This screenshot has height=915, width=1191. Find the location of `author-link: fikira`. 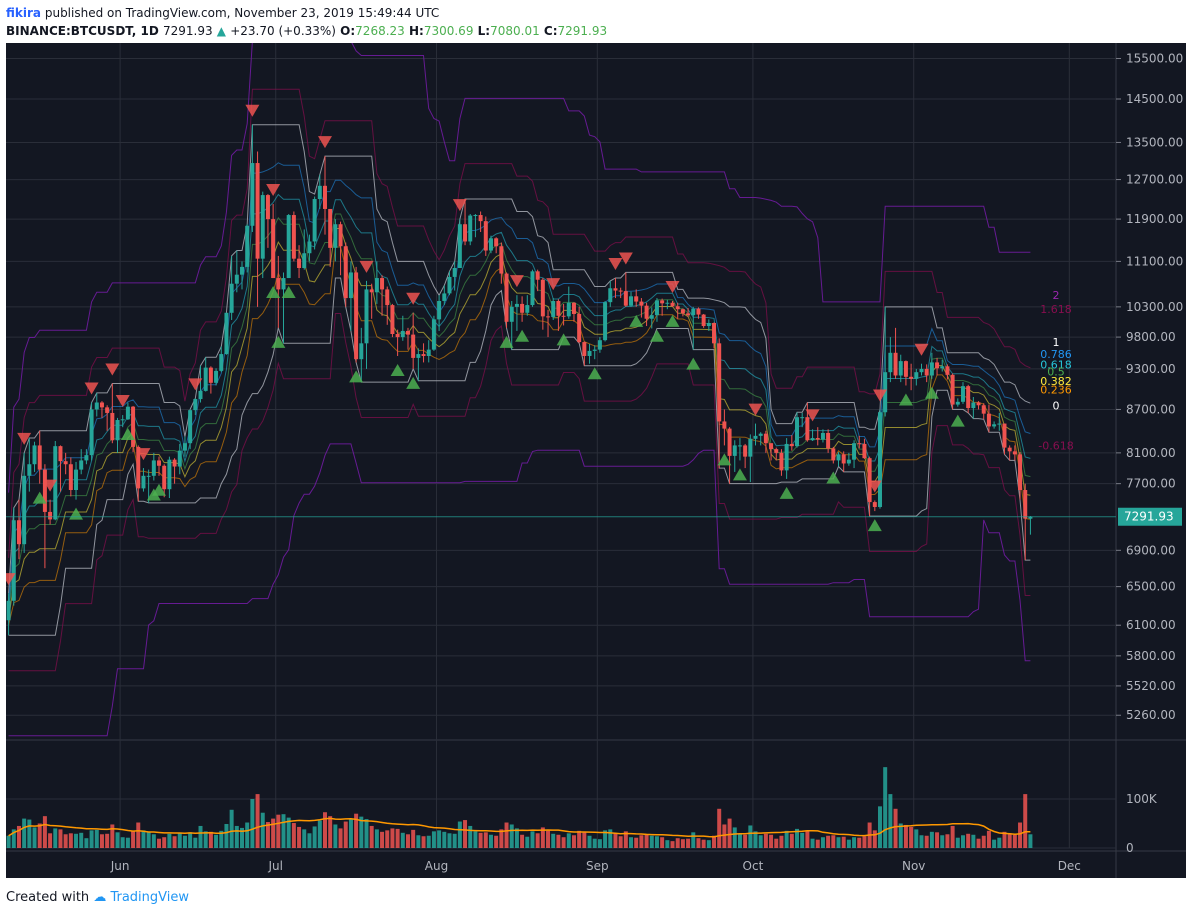

author-link: fikira is located at coordinates (24, 13).